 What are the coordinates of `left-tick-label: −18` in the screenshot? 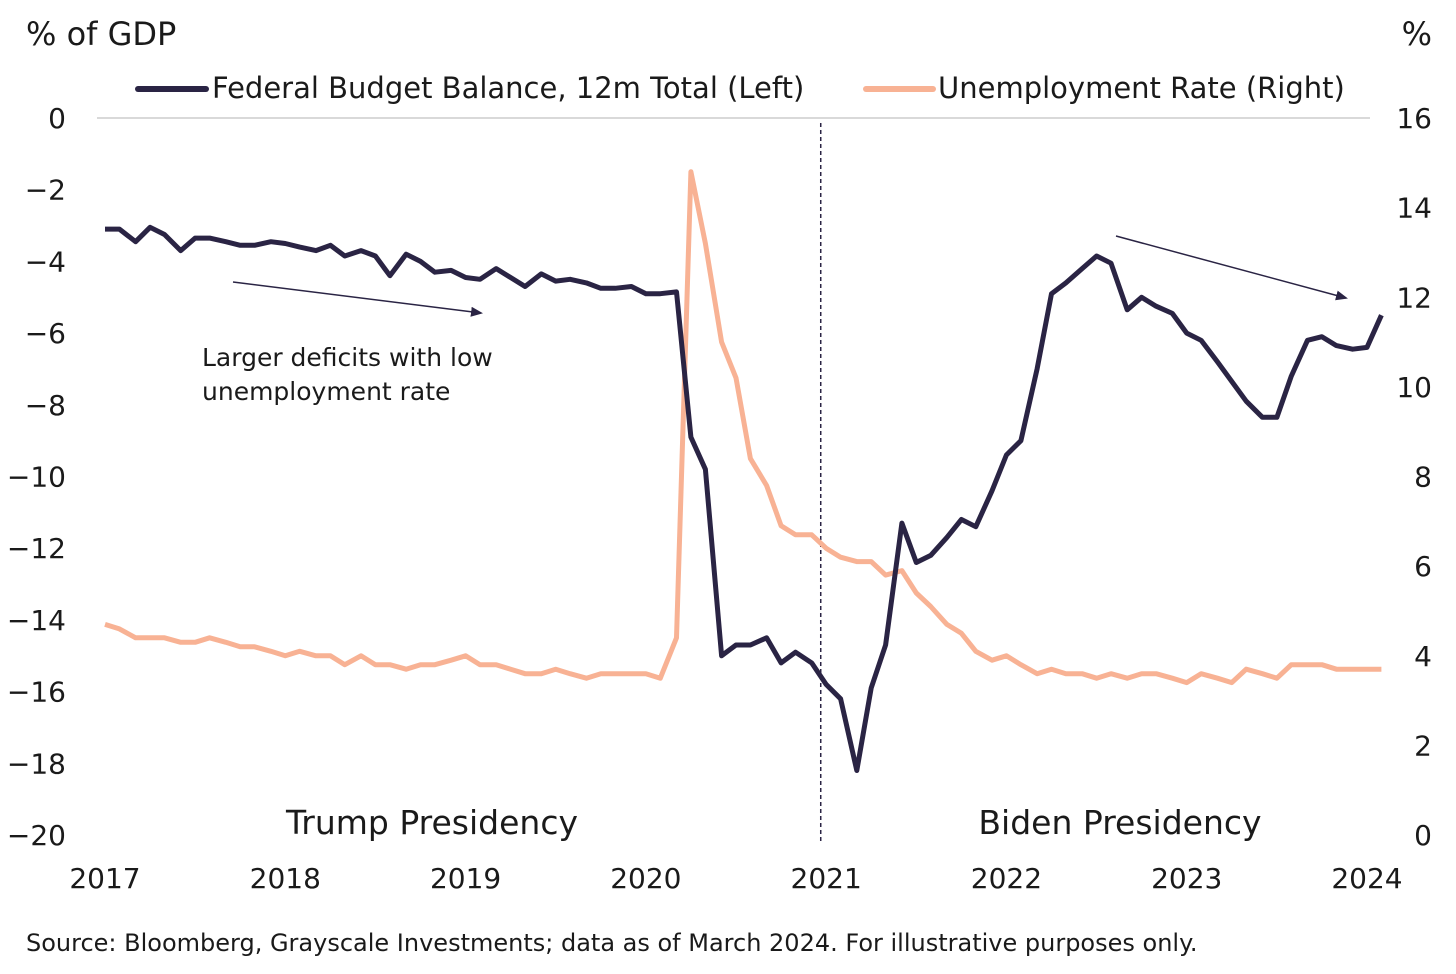 It's located at (36, 763).